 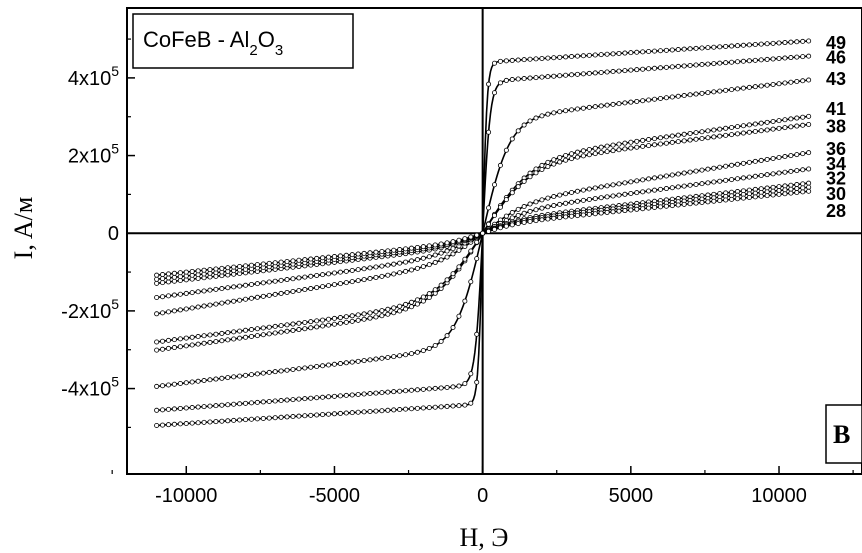 What do you see at coordinates (836, 109) in the screenshot?
I see `series-label: 41` at bounding box center [836, 109].